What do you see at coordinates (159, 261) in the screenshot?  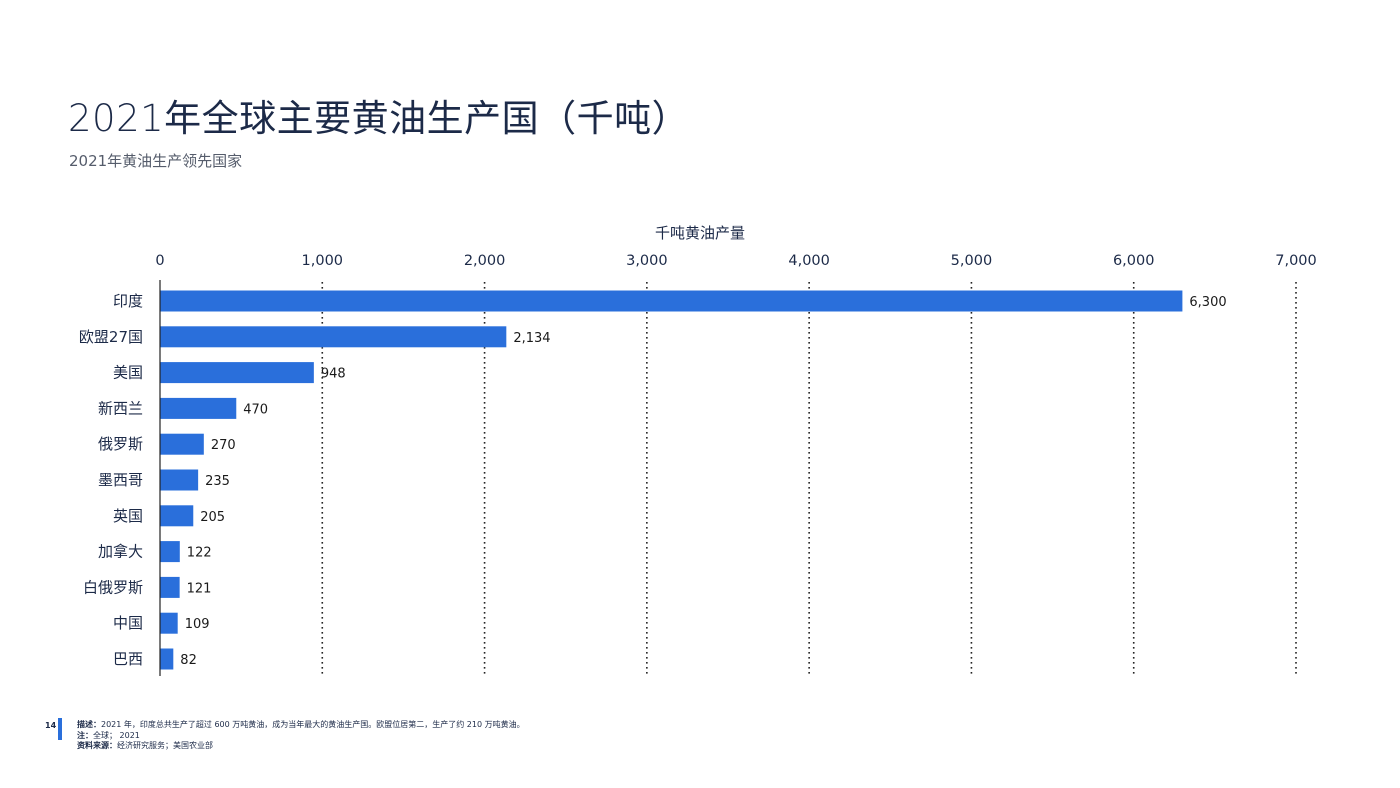 I see `x-tick-label: 0` at bounding box center [159, 261].